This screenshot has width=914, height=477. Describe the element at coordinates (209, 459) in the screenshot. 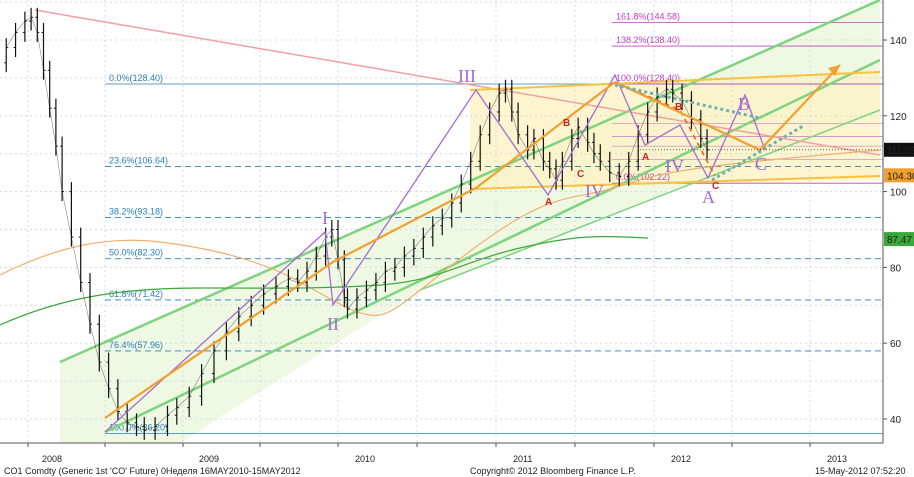

I see `x-tick-label: 2009` at that location.